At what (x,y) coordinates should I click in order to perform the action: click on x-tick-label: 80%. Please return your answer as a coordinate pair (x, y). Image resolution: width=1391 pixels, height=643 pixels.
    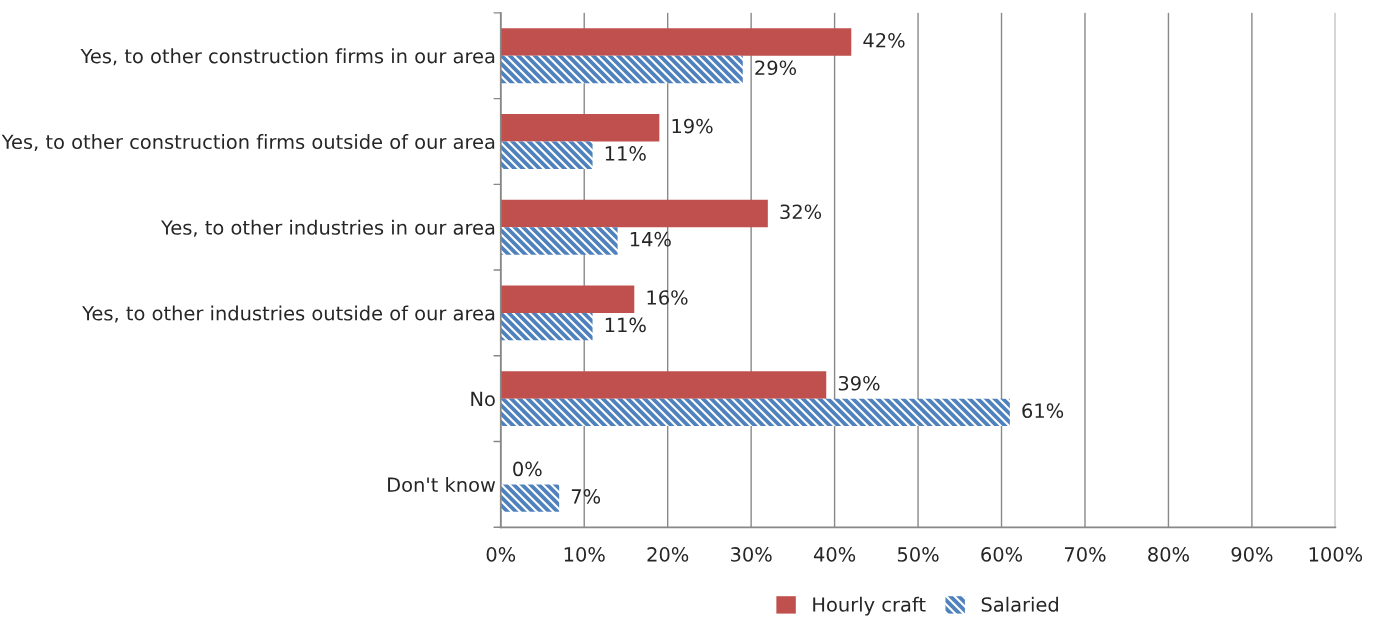
    Looking at the image, I should click on (1168, 554).